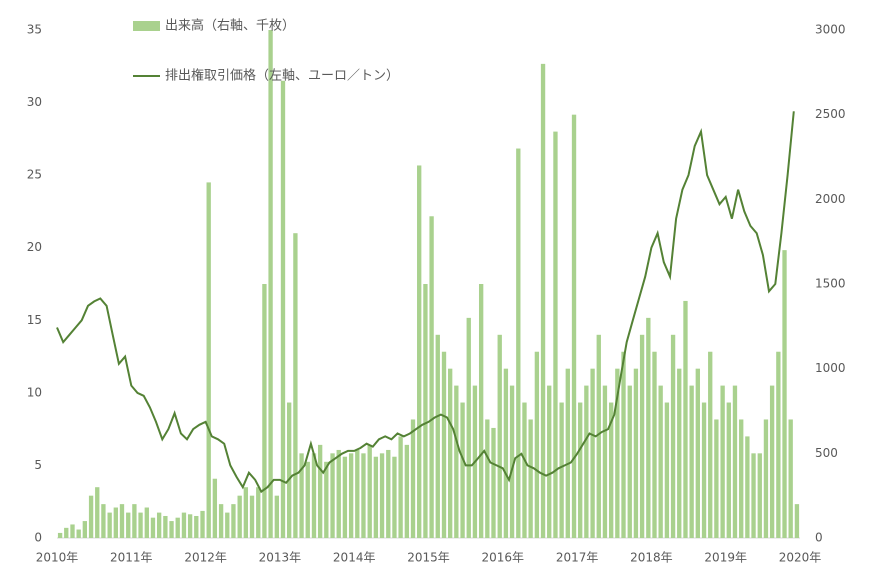 This screenshot has height=587, width=869. Describe the element at coordinates (354, 558) in the screenshot. I see `x-tick-label: 2014年` at that location.